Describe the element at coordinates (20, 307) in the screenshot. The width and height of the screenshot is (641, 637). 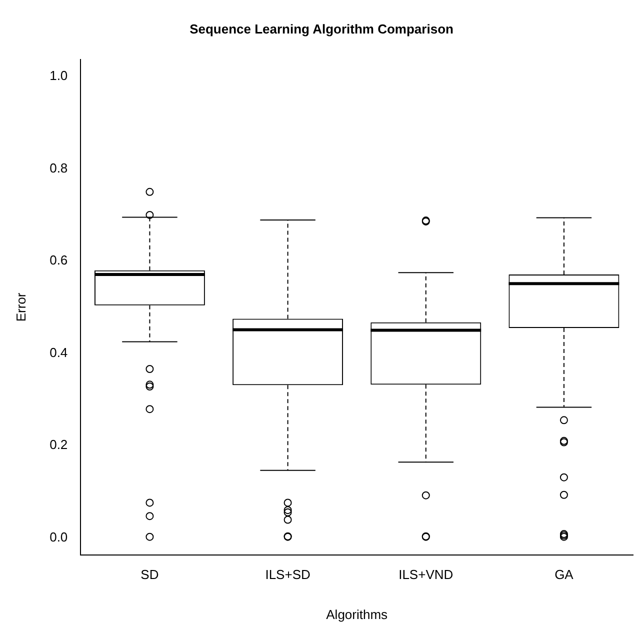
I see `y-axis-title: Error` at that location.